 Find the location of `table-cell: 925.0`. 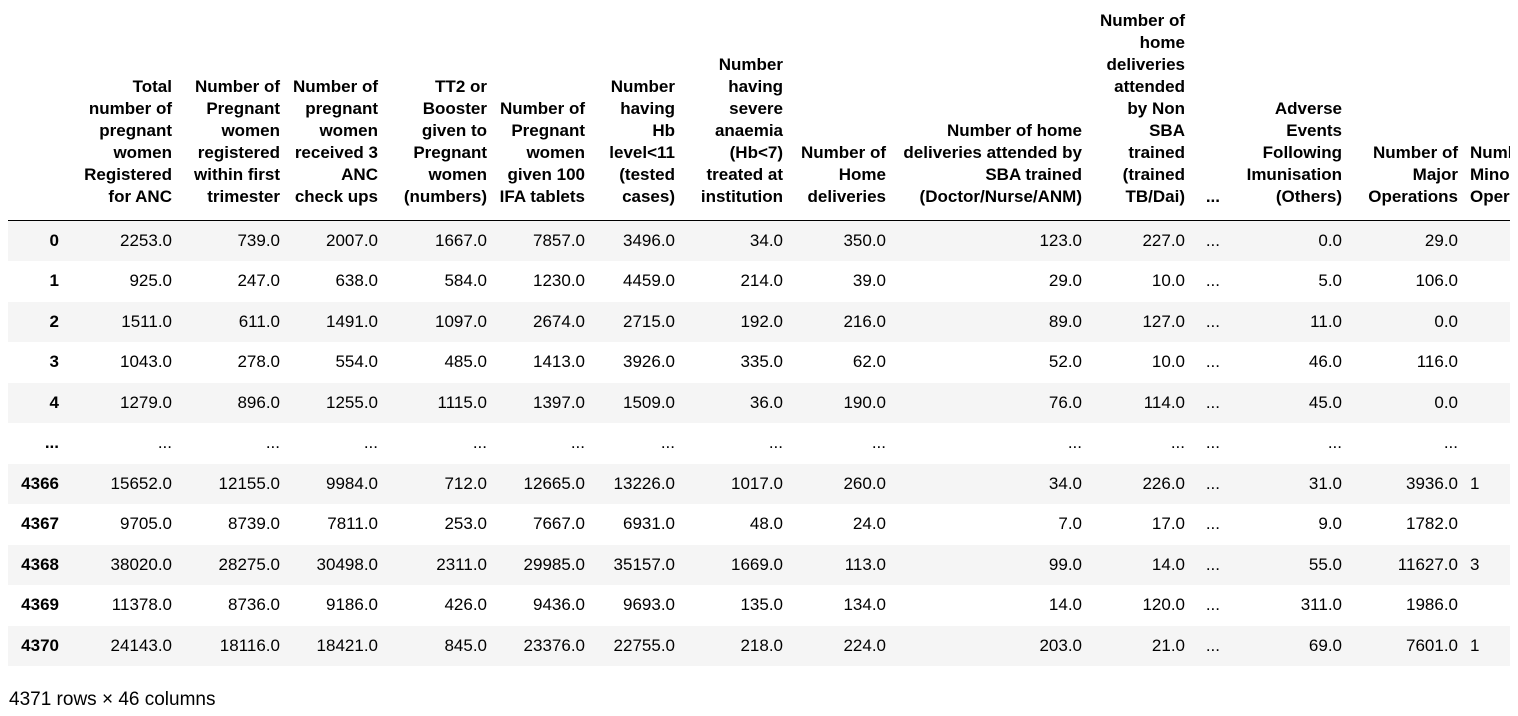

table-cell: 925.0 is located at coordinates (150, 281).